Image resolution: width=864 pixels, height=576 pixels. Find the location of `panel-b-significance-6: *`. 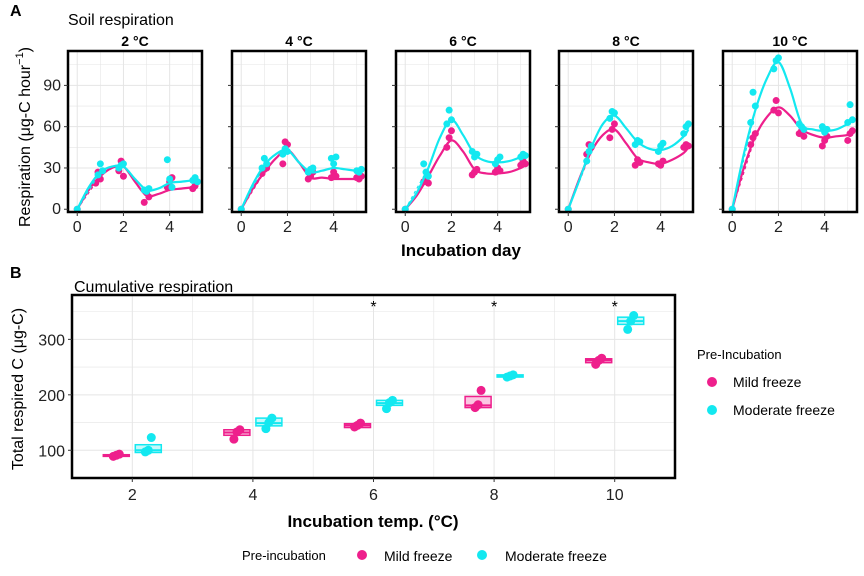

panel-b-significance-6: * is located at coordinates (373, 307).